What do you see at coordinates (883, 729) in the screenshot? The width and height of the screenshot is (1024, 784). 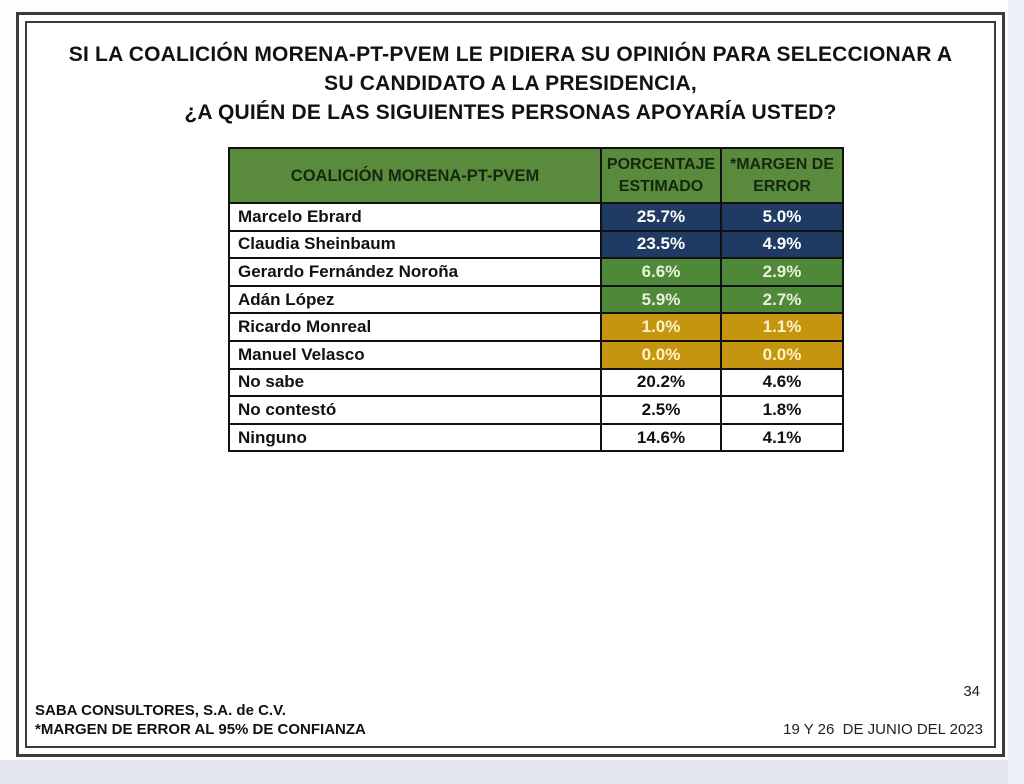 I see `footer-date: 19 Y 26 DE JUNIO DEL 2023` at bounding box center [883, 729].